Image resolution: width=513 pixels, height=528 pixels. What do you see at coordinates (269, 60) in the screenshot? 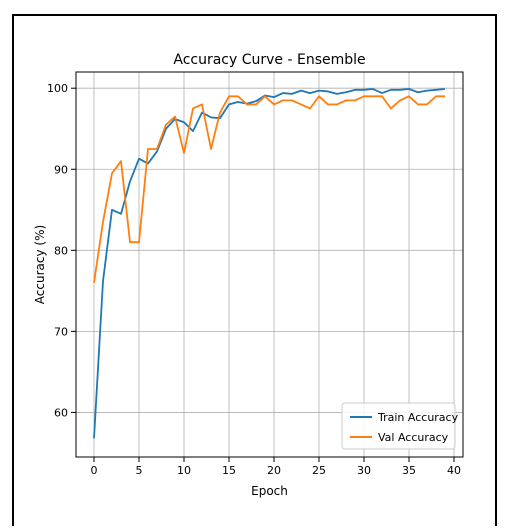
I see `chart-title: Accuracy Curve - Ensemble` at bounding box center [269, 60].